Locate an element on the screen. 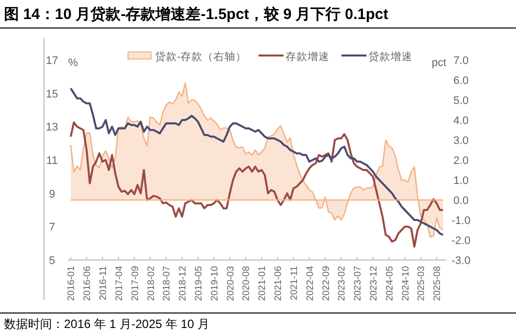 The width and height of the screenshot is (516, 335). x-tick-label: 2016-01 is located at coordinates (72, 283).